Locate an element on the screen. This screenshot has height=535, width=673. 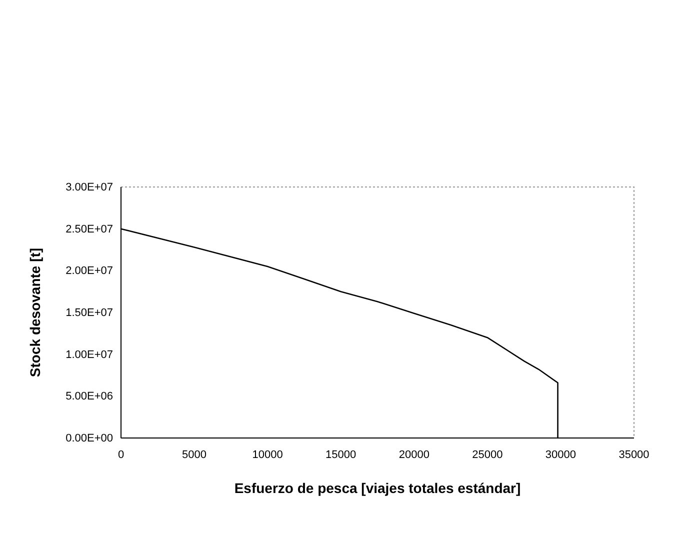
y-tick-label: 1.50E+07 is located at coordinates (89, 313).